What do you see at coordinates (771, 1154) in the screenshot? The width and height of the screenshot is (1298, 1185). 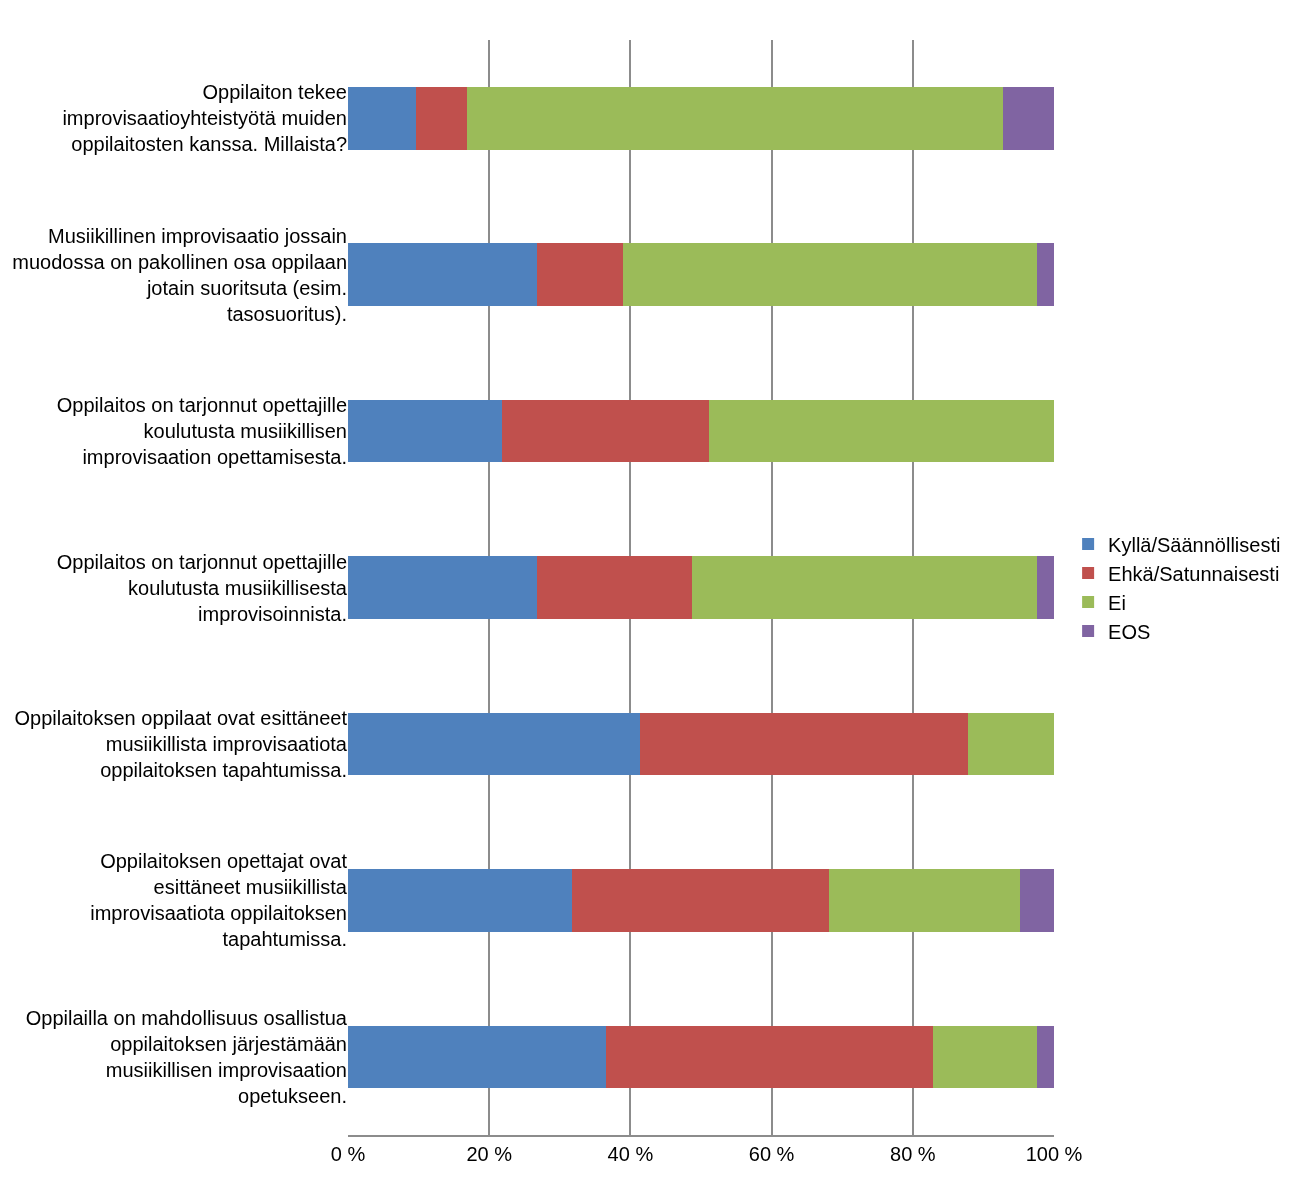 I see `x-tick-label: 60 %` at bounding box center [771, 1154].